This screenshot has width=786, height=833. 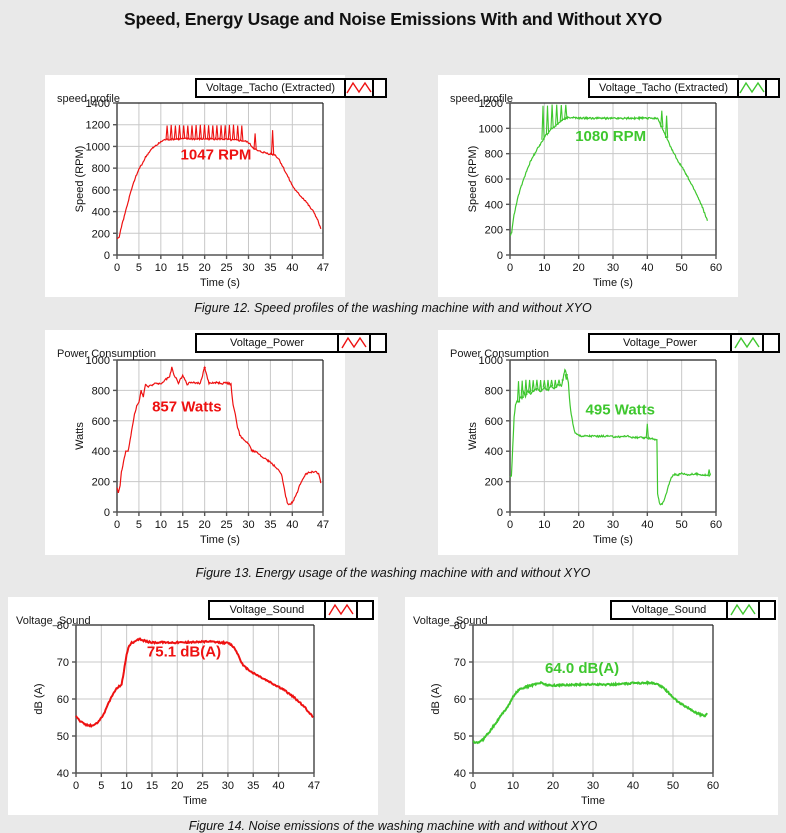 I want to click on legend-line-swatch-icon, so click(x=753, y=88).